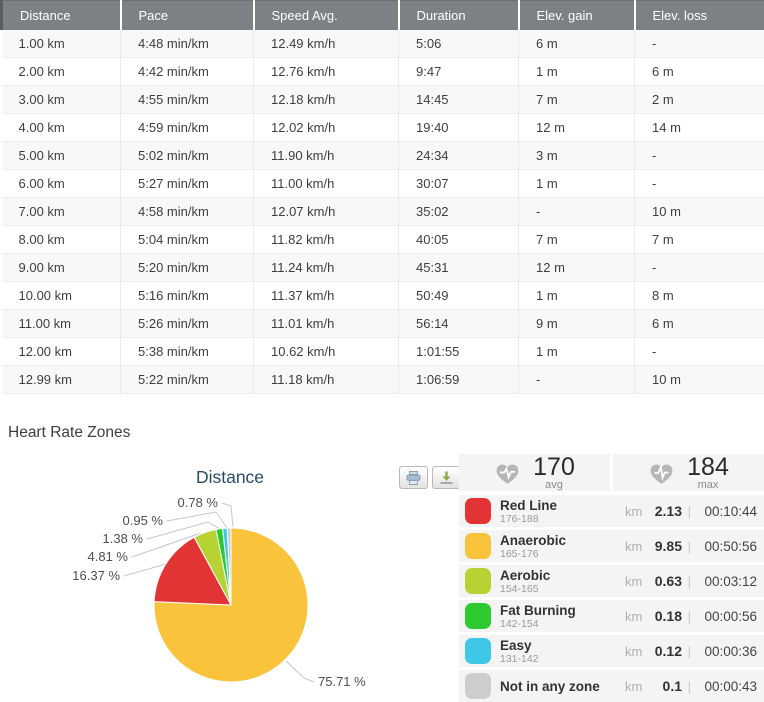  Describe the element at coordinates (192, 571) in the screenshot. I see `pie-slice-red-line` at that location.